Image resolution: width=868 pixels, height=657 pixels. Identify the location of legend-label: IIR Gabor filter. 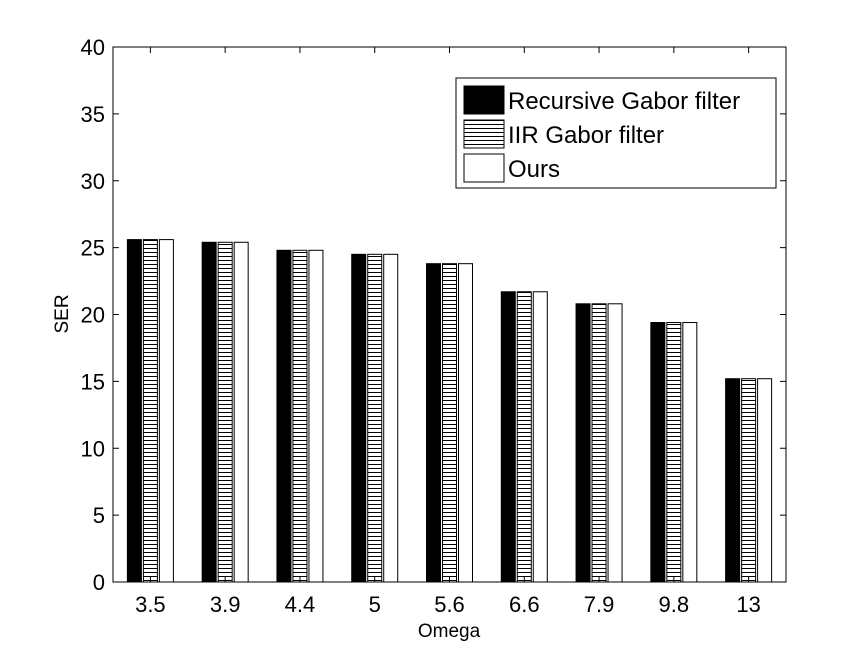
(586, 135).